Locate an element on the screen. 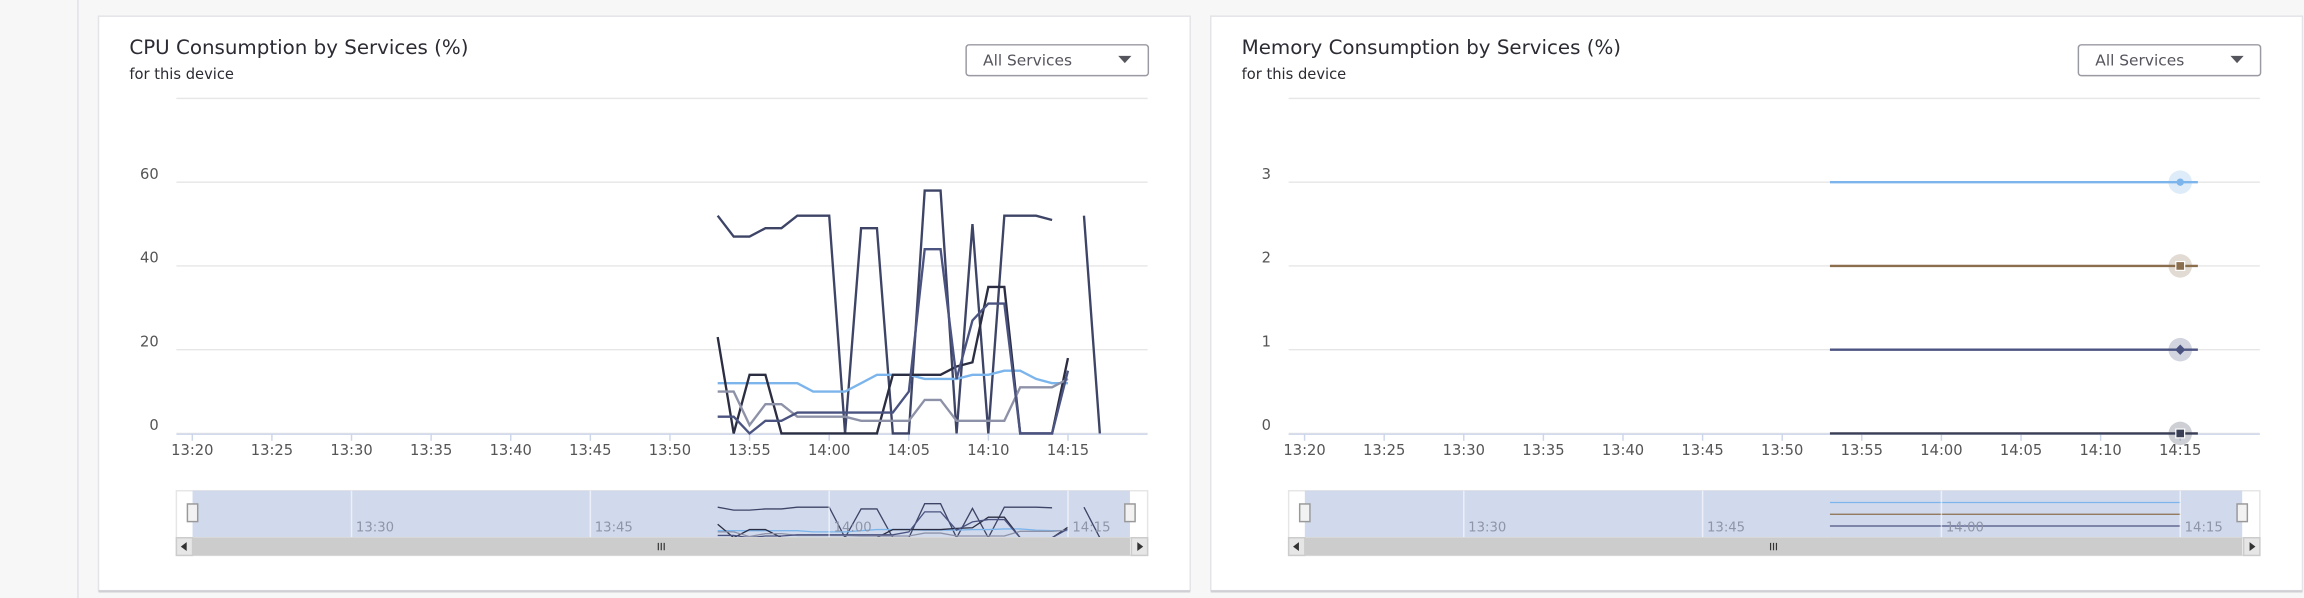  y-tick-label: 3 is located at coordinates (1266, 174).